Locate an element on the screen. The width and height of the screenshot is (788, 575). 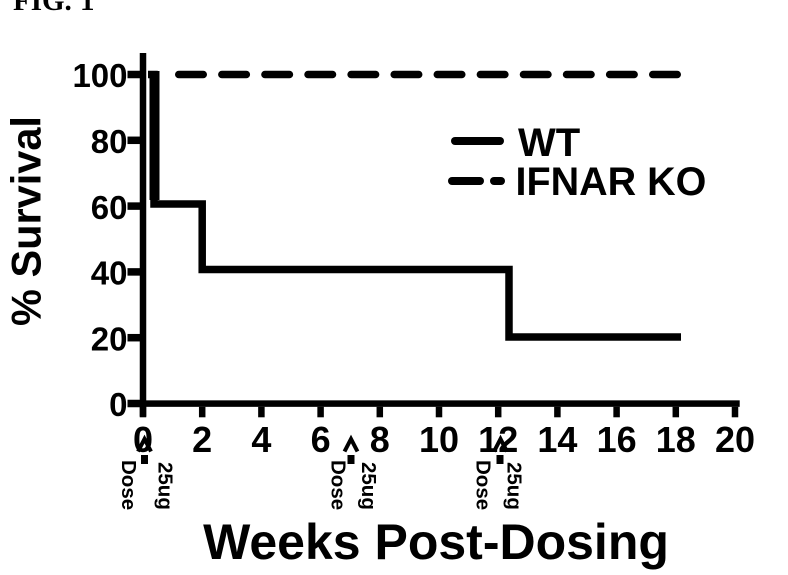
svg-text: IFNAR KO is located at coordinates (611, 182).